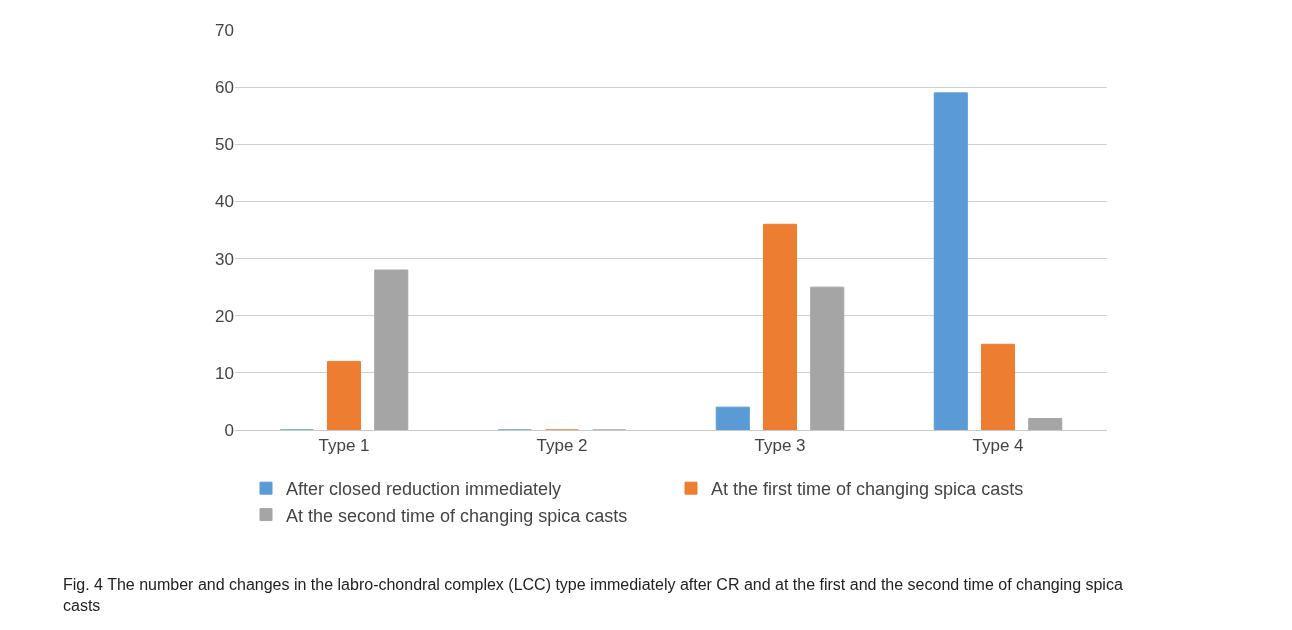 The image size is (1292, 630). I want to click on y-tick-label: 10, so click(224, 373).